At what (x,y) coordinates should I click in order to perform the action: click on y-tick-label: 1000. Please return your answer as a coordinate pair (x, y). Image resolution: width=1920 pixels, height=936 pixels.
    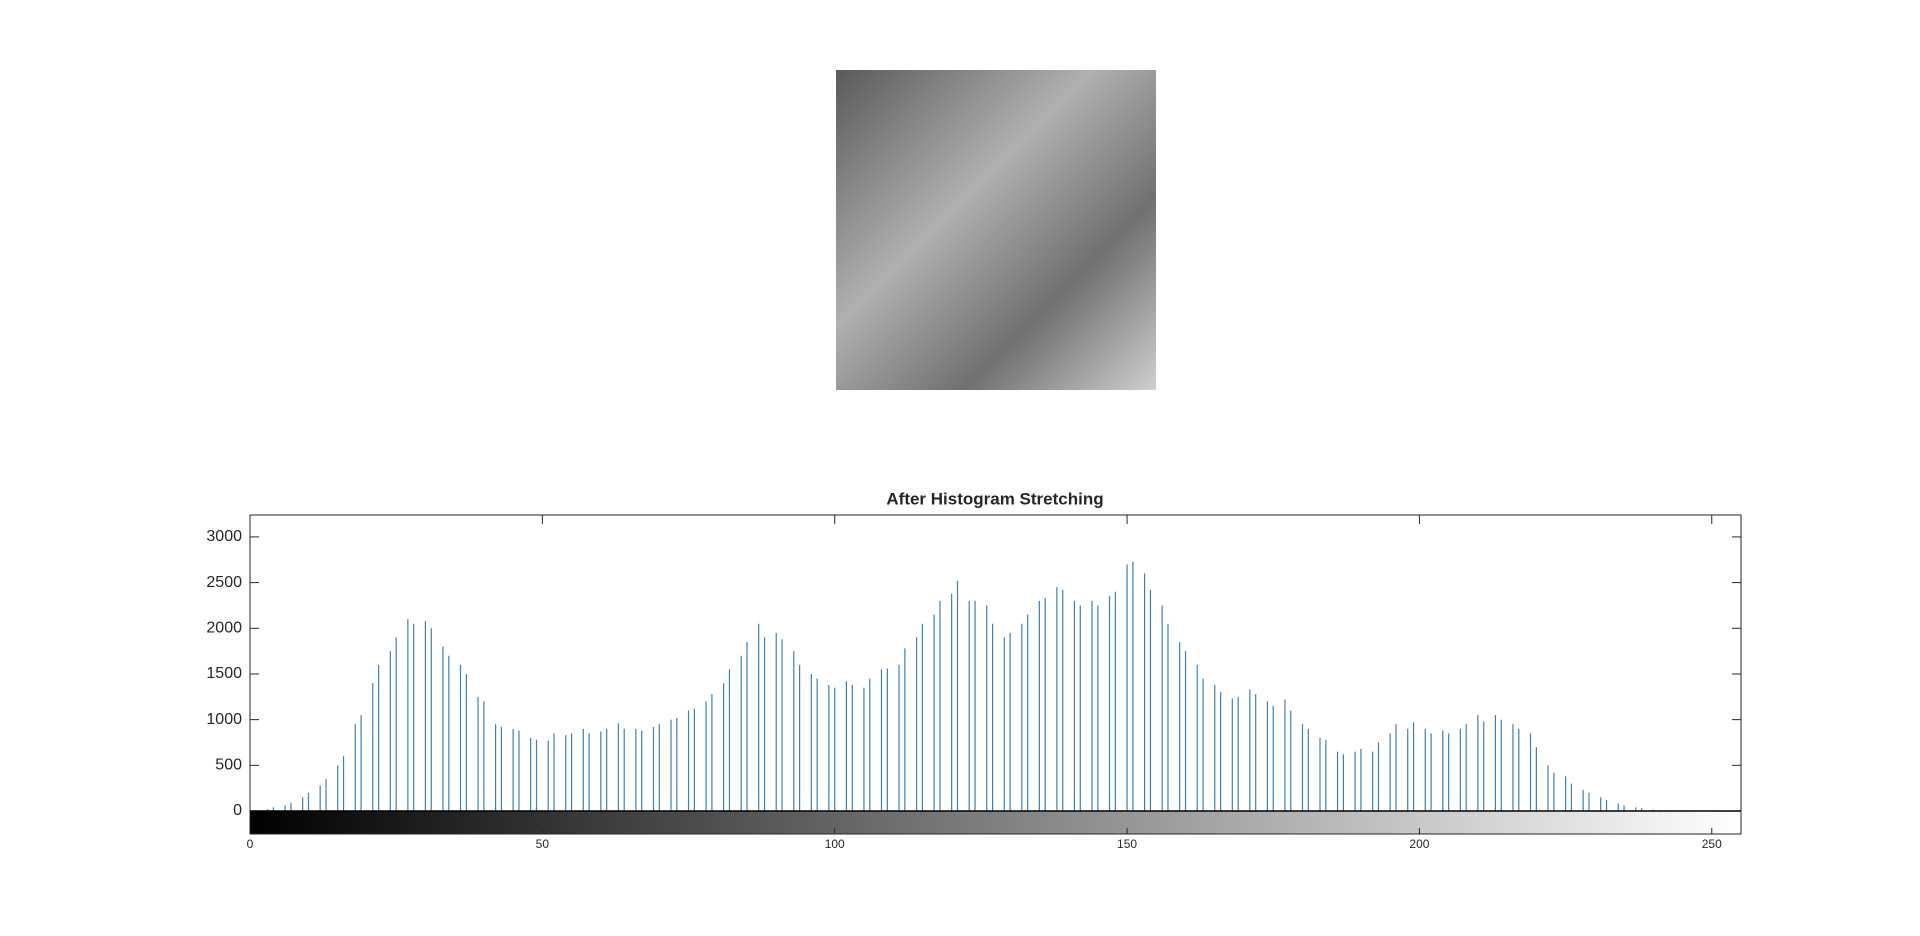
    Looking at the image, I should click on (224, 719).